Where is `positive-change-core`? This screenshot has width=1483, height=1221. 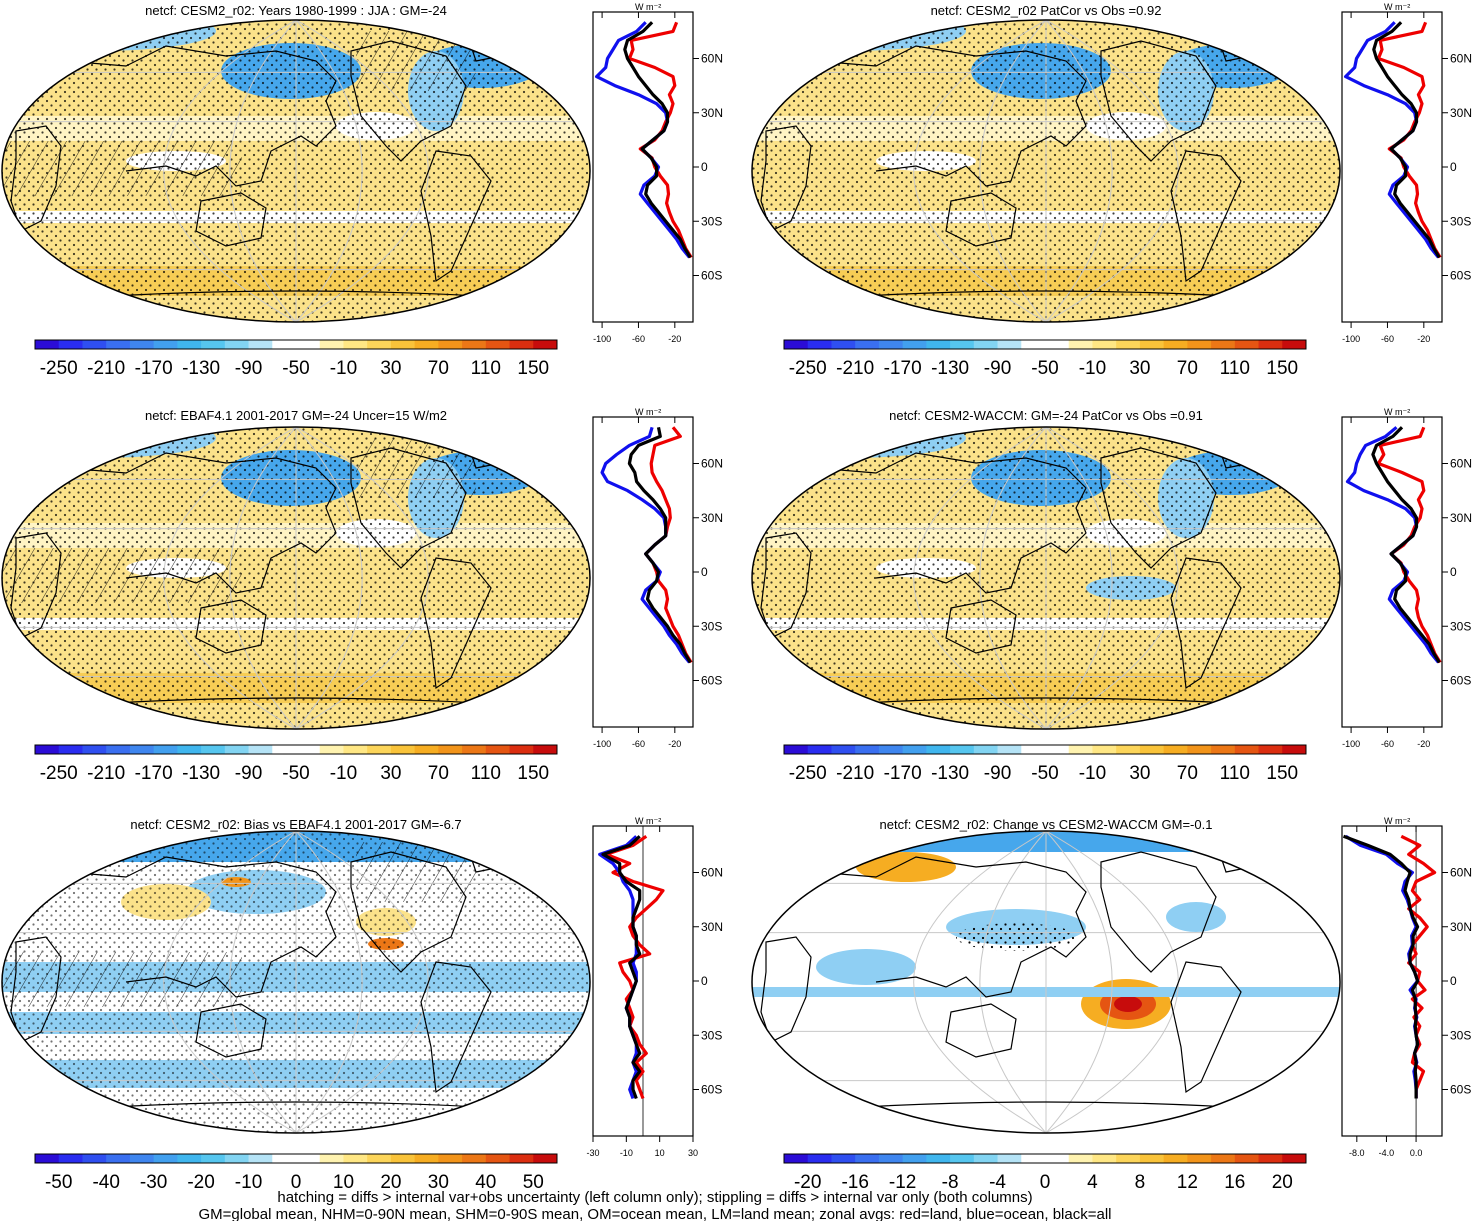
positive-change-core is located at coordinates (1128, 1004).